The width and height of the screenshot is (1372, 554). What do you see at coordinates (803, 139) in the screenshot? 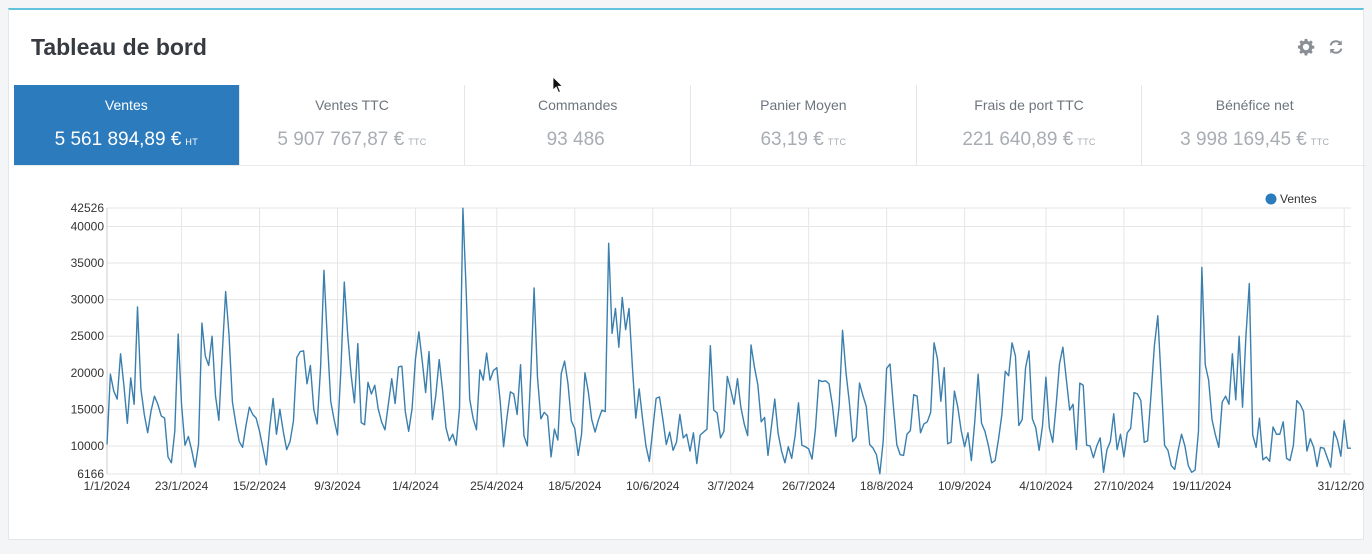
I see `kpi-value: 63,19 € TTC` at bounding box center [803, 139].